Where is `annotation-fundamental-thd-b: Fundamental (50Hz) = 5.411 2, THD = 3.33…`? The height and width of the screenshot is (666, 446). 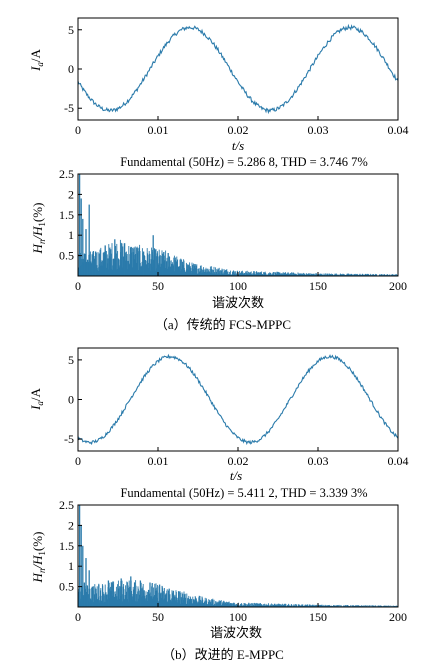
annotation-fundamental-thd-b: Fundamental (50Hz) = 5.411 2, THD = 3.33… is located at coordinates (243, 493).